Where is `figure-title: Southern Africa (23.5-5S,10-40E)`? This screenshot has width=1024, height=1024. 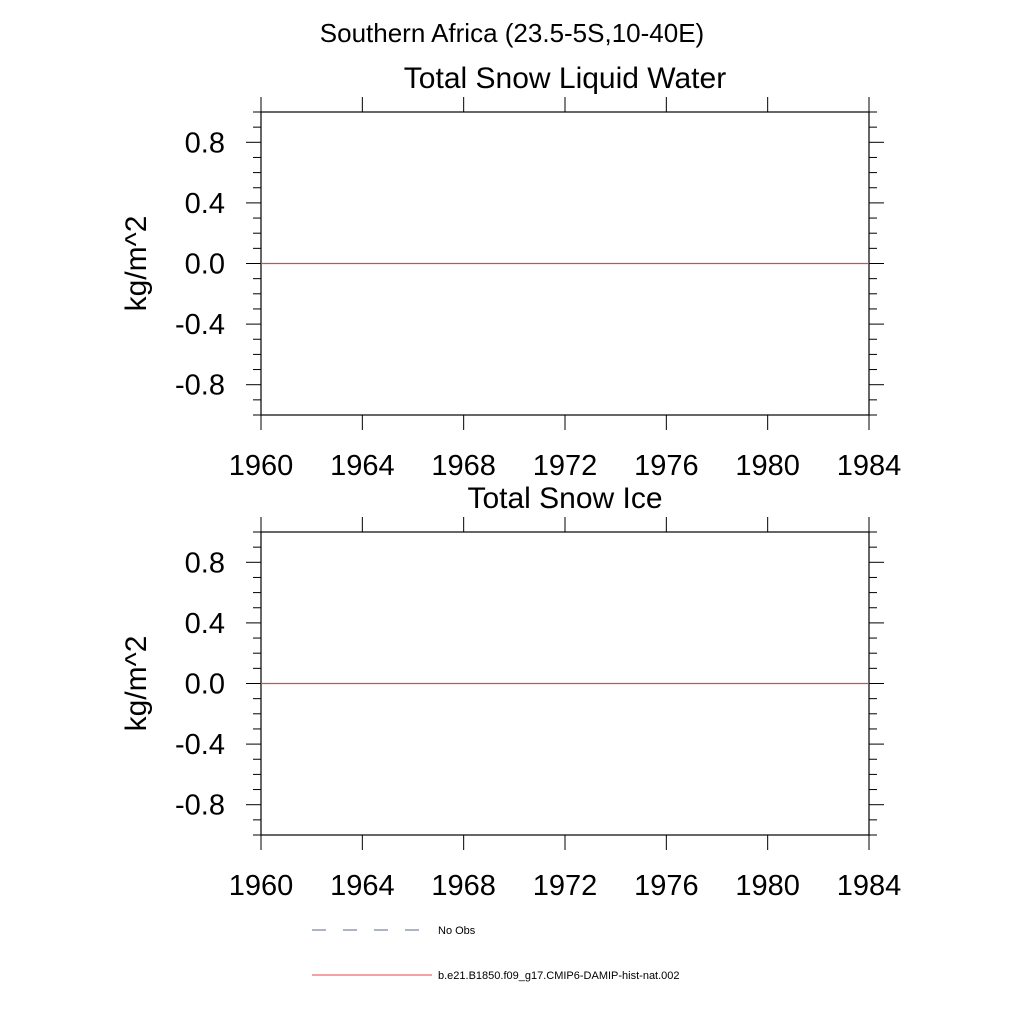 figure-title: Southern Africa (23.5-5S,10-40E) is located at coordinates (512, 33).